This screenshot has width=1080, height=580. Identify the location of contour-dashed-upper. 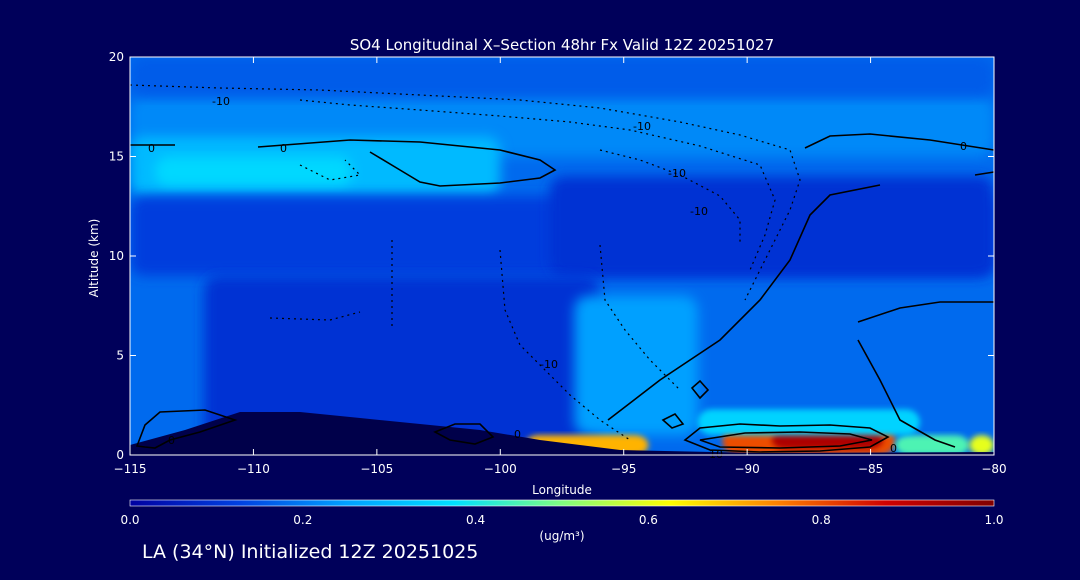
(537, 185).